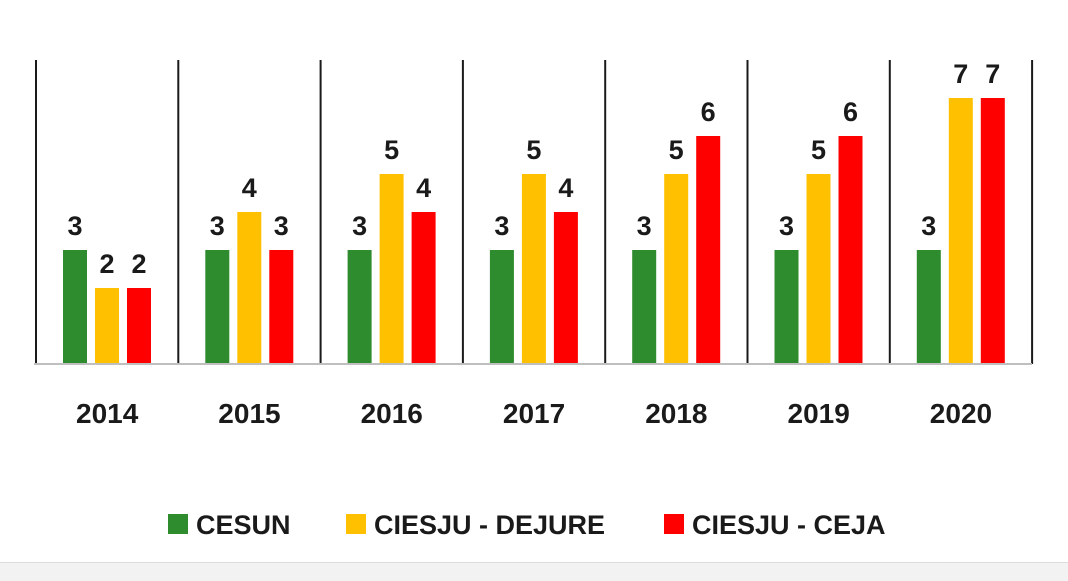 This screenshot has height=581, width=1068. Describe the element at coordinates (534, 571) in the screenshot. I see `bottom-strip` at that location.